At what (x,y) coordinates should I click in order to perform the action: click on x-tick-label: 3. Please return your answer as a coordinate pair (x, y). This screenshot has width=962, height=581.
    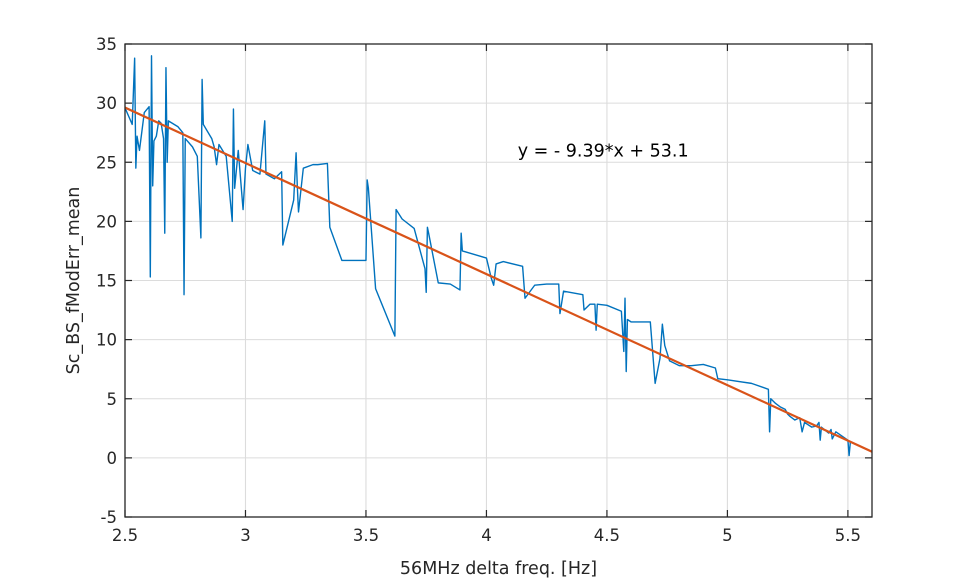
    Looking at the image, I should click on (245, 535).